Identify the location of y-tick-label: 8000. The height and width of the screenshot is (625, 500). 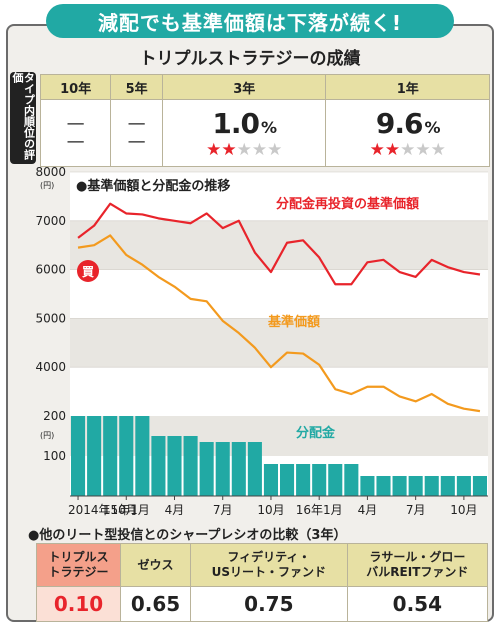
(50, 172).